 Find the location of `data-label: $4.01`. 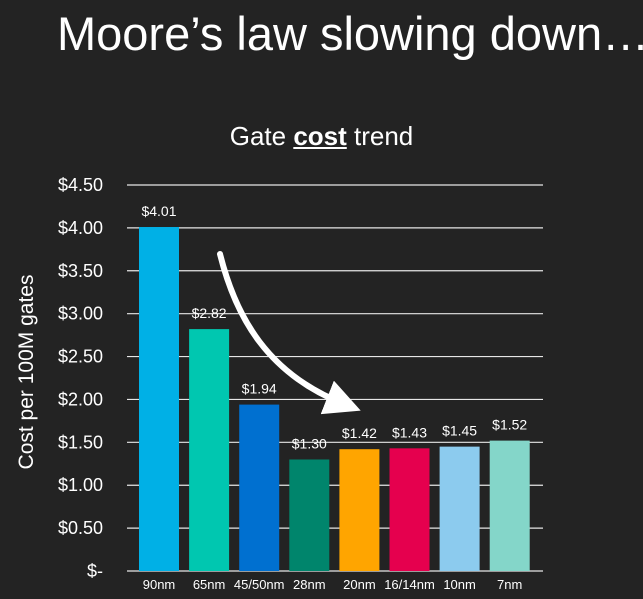

data-label: $4.01 is located at coordinates (158, 211).